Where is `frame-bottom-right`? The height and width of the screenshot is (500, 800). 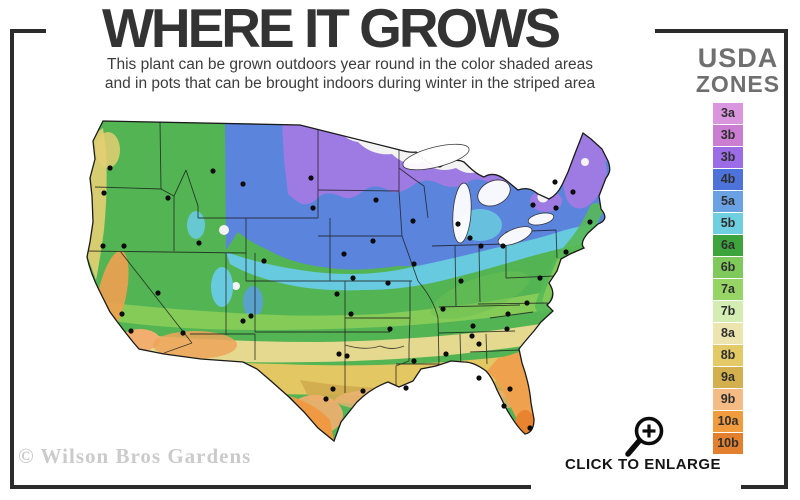 frame-bottom-right is located at coordinates (764, 487).